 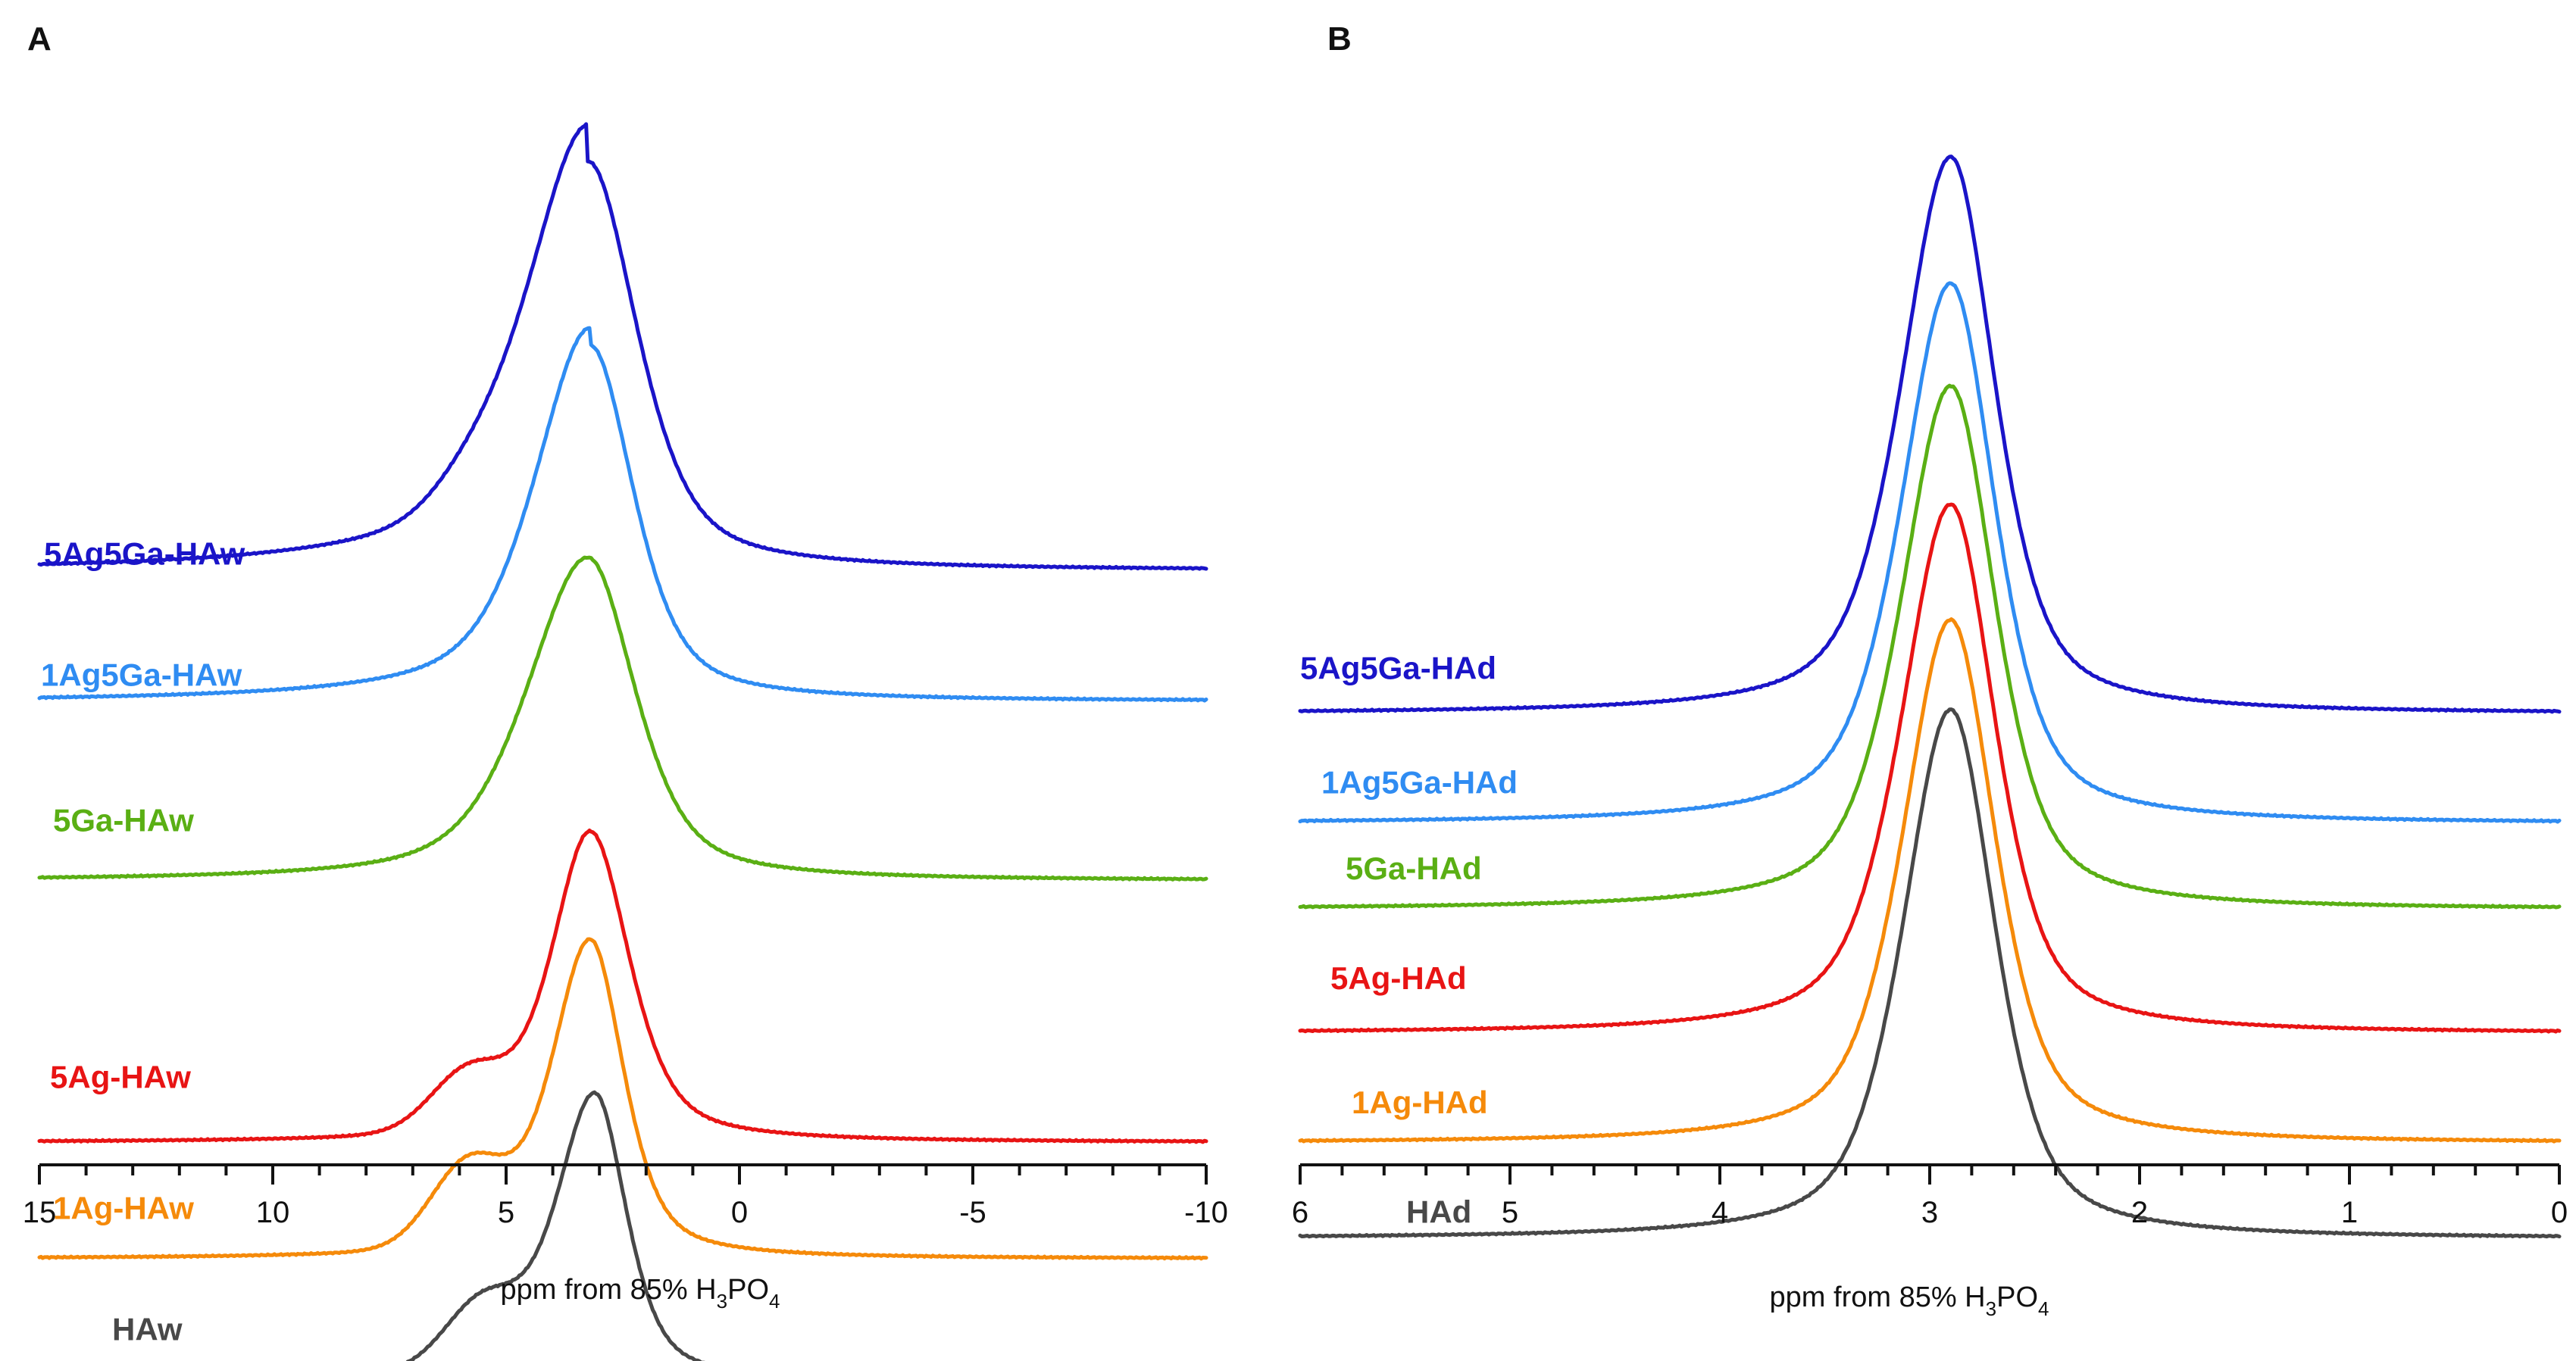 I want to click on series-label-5ag5ga-had: 5Ag5Ga-HAd, so click(x=1398, y=668).